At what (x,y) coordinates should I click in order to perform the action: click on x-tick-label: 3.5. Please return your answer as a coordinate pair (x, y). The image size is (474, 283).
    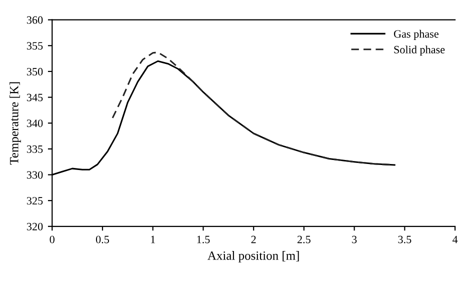
    Looking at the image, I should click on (405, 240).